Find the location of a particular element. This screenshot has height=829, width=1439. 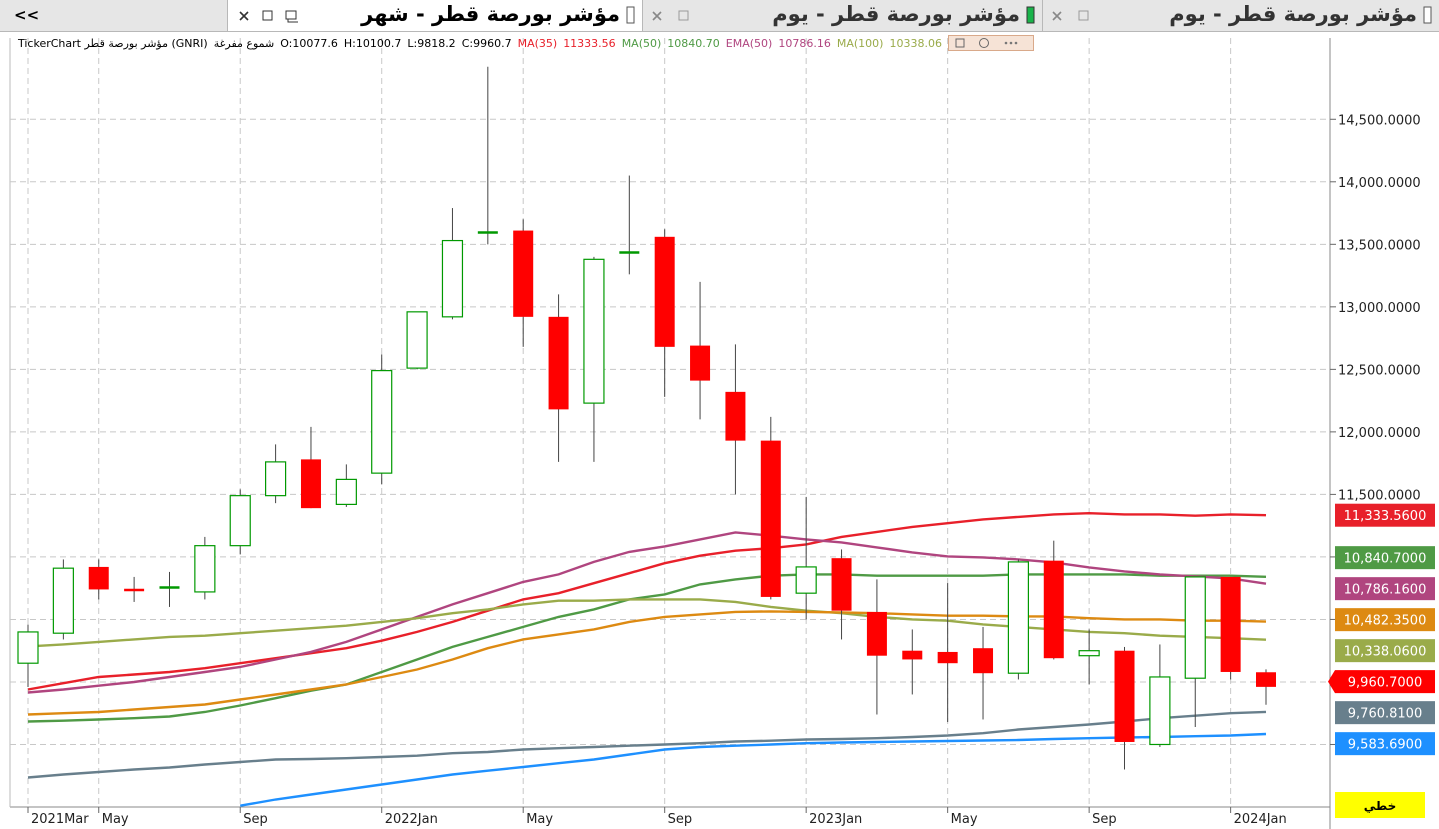

y-tick-label: 13,000.0000 is located at coordinates (1379, 308).